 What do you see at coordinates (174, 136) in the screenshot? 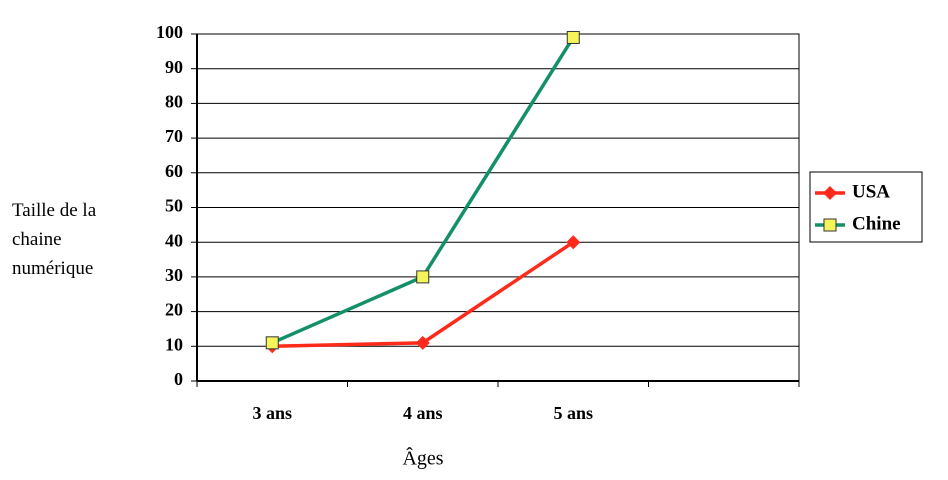
I see `y-tick-label: 70` at bounding box center [174, 136].